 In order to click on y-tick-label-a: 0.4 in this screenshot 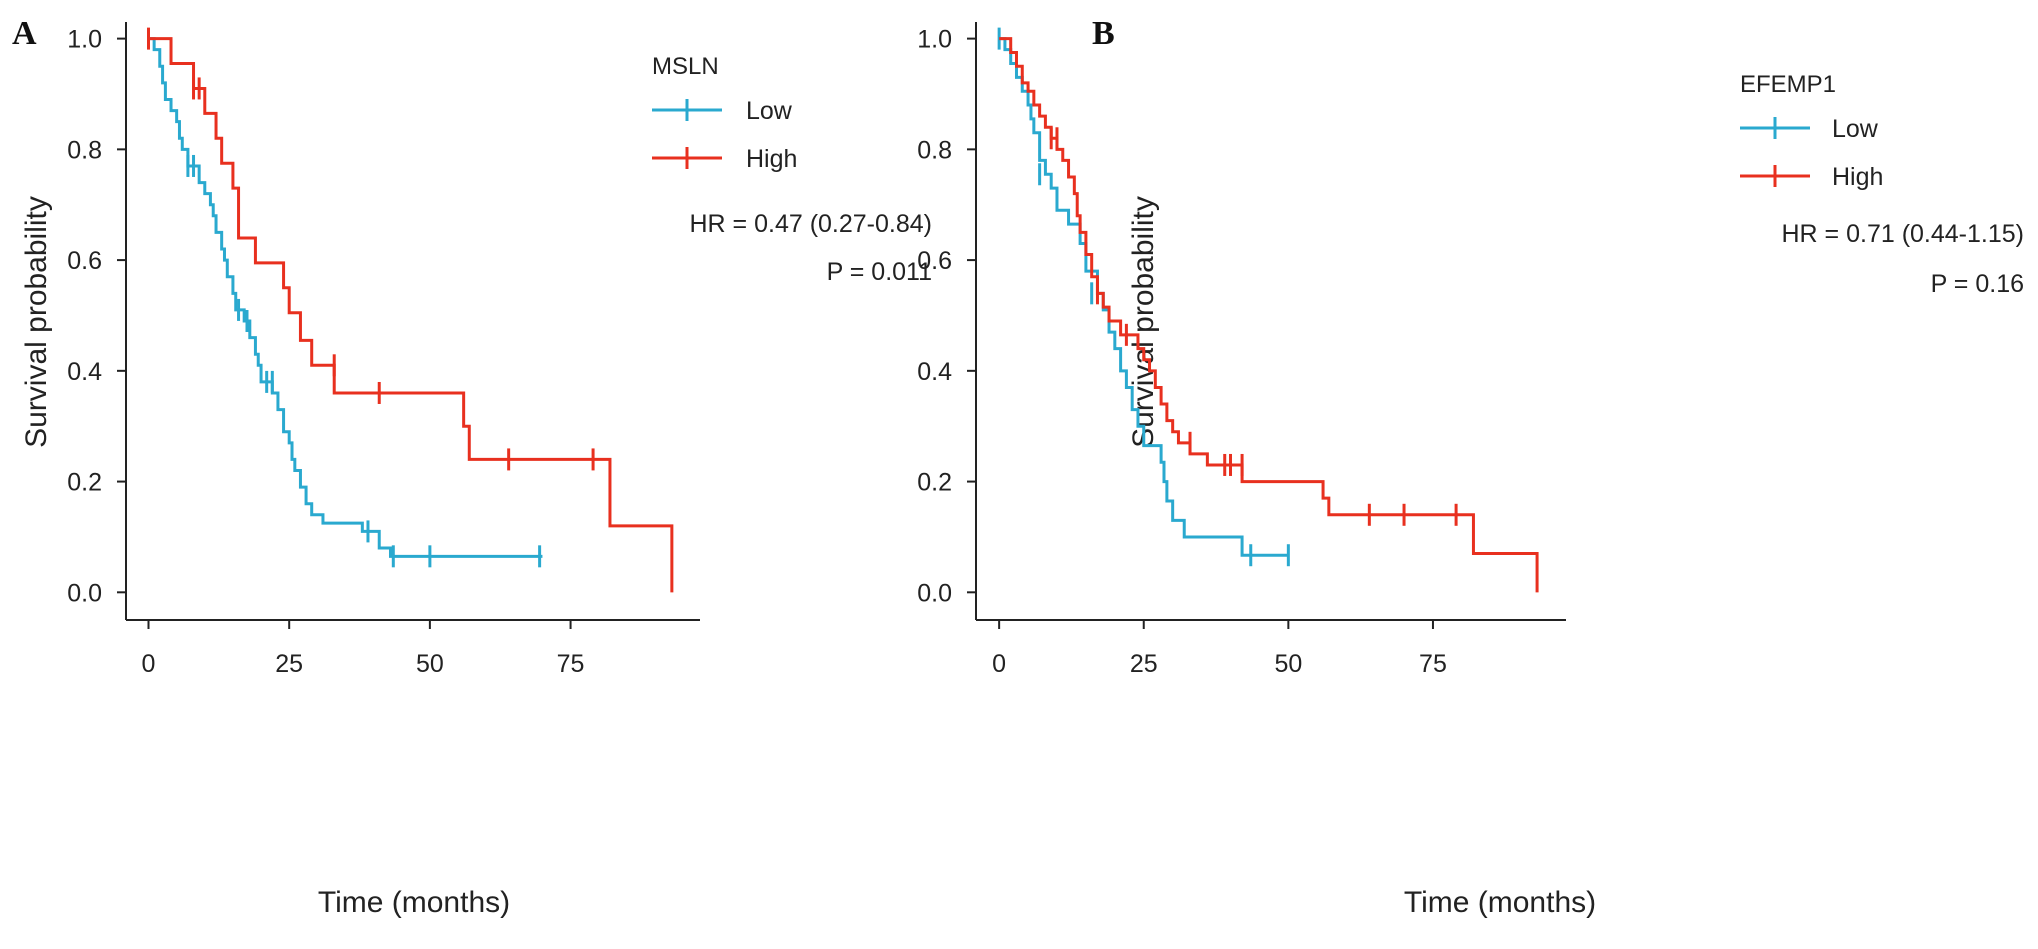, I will do `click(84, 372)`.